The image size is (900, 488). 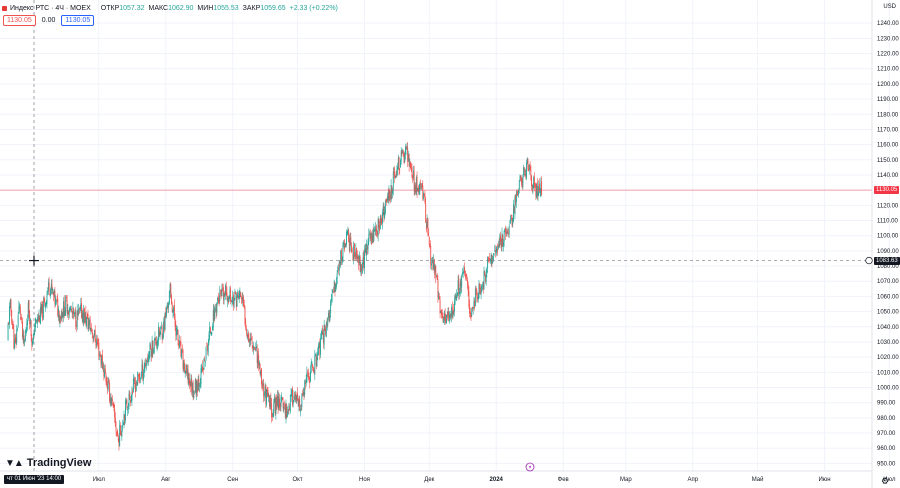 I want to click on currency-label: USD, so click(x=889, y=7).